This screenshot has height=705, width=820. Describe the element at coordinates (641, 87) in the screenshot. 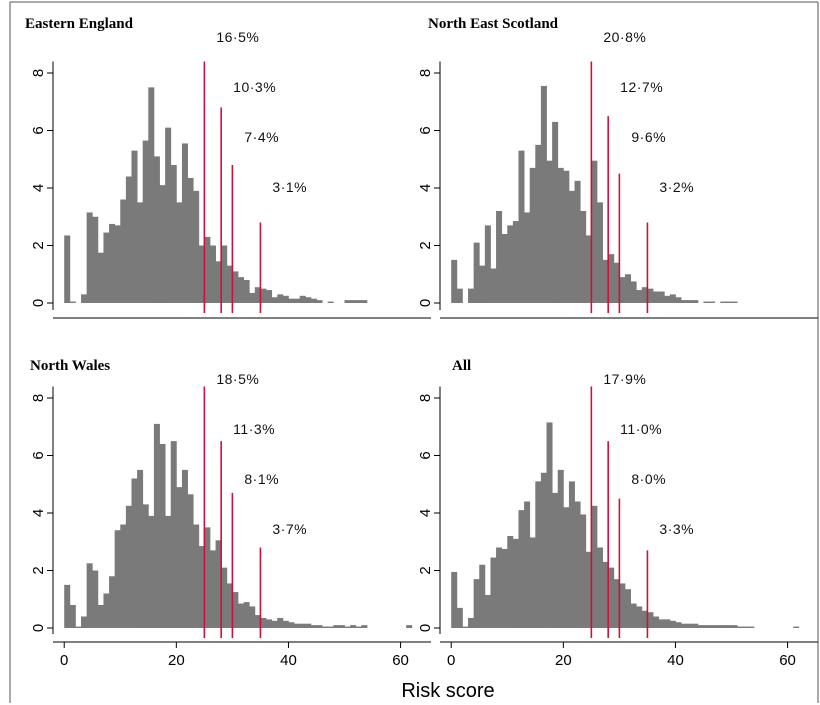

I see `cutoff-percent-label: 12·7%` at that location.